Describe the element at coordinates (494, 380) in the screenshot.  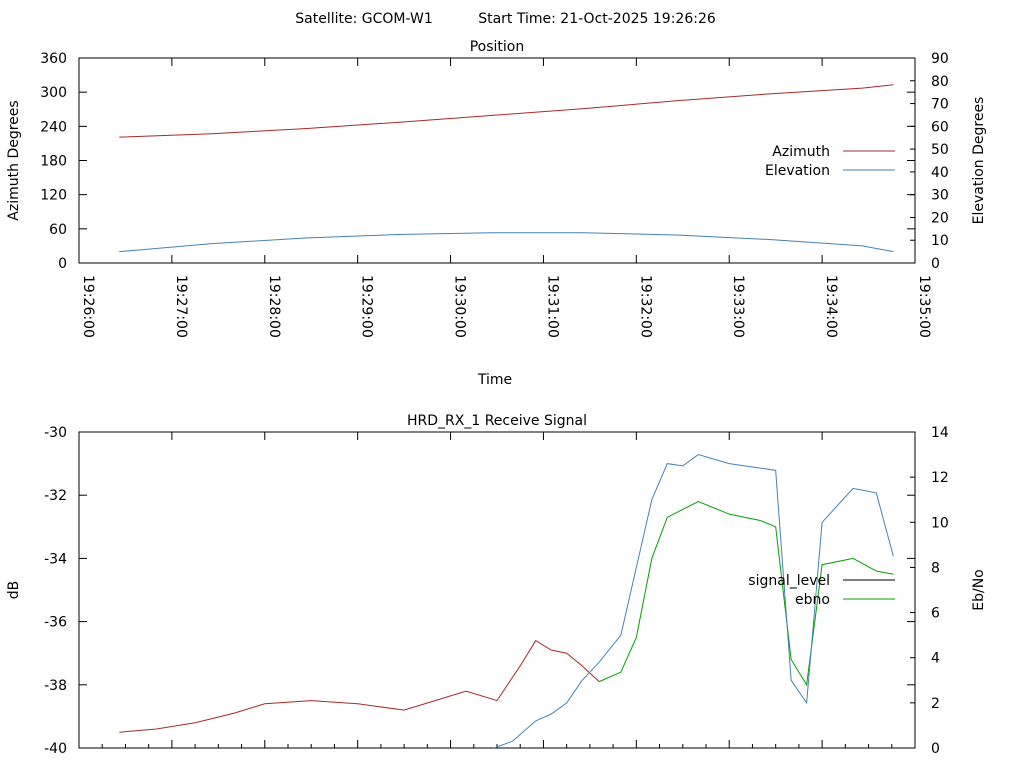
I see `x-axis-label: Time` at that location.